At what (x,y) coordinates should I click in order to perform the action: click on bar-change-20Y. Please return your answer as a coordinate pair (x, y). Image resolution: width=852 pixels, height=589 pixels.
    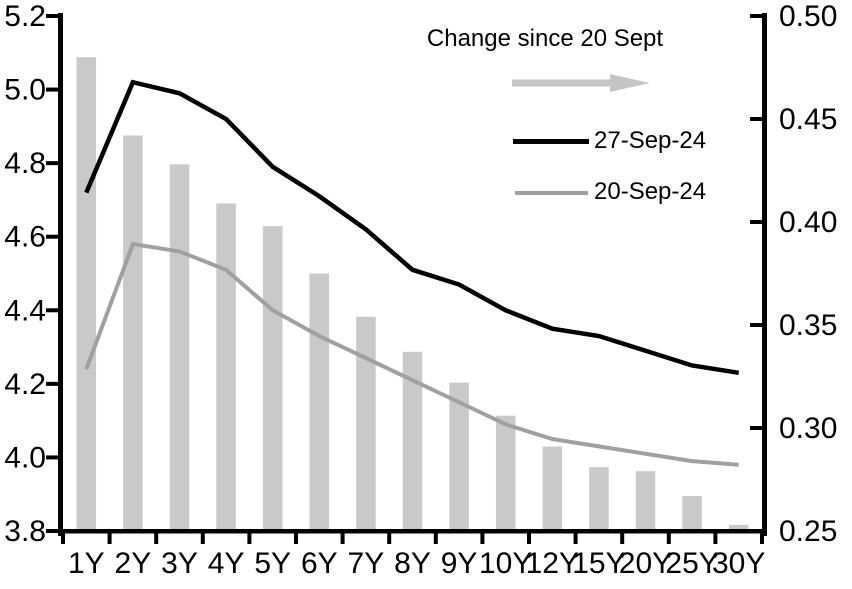
    Looking at the image, I should click on (645, 500).